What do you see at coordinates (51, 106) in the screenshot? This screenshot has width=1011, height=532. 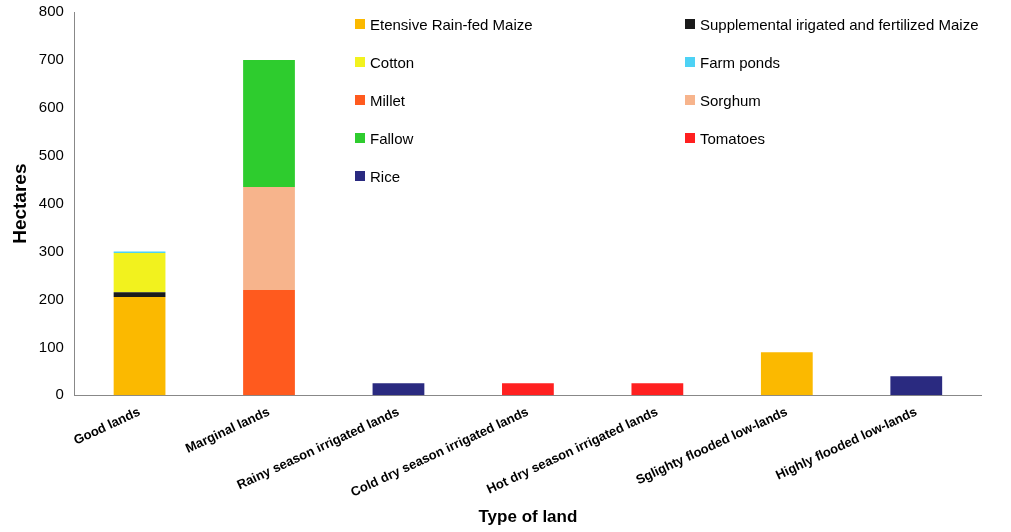 I see `y-tick-label: 600` at bounding box center [51, 106].